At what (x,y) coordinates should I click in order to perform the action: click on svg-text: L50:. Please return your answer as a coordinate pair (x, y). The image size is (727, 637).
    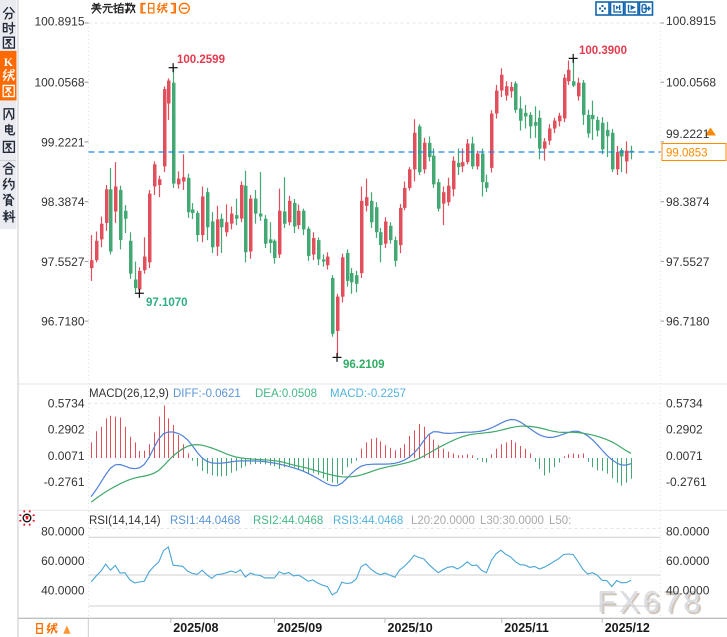
    Looking at the image, I should click on (560, 521).